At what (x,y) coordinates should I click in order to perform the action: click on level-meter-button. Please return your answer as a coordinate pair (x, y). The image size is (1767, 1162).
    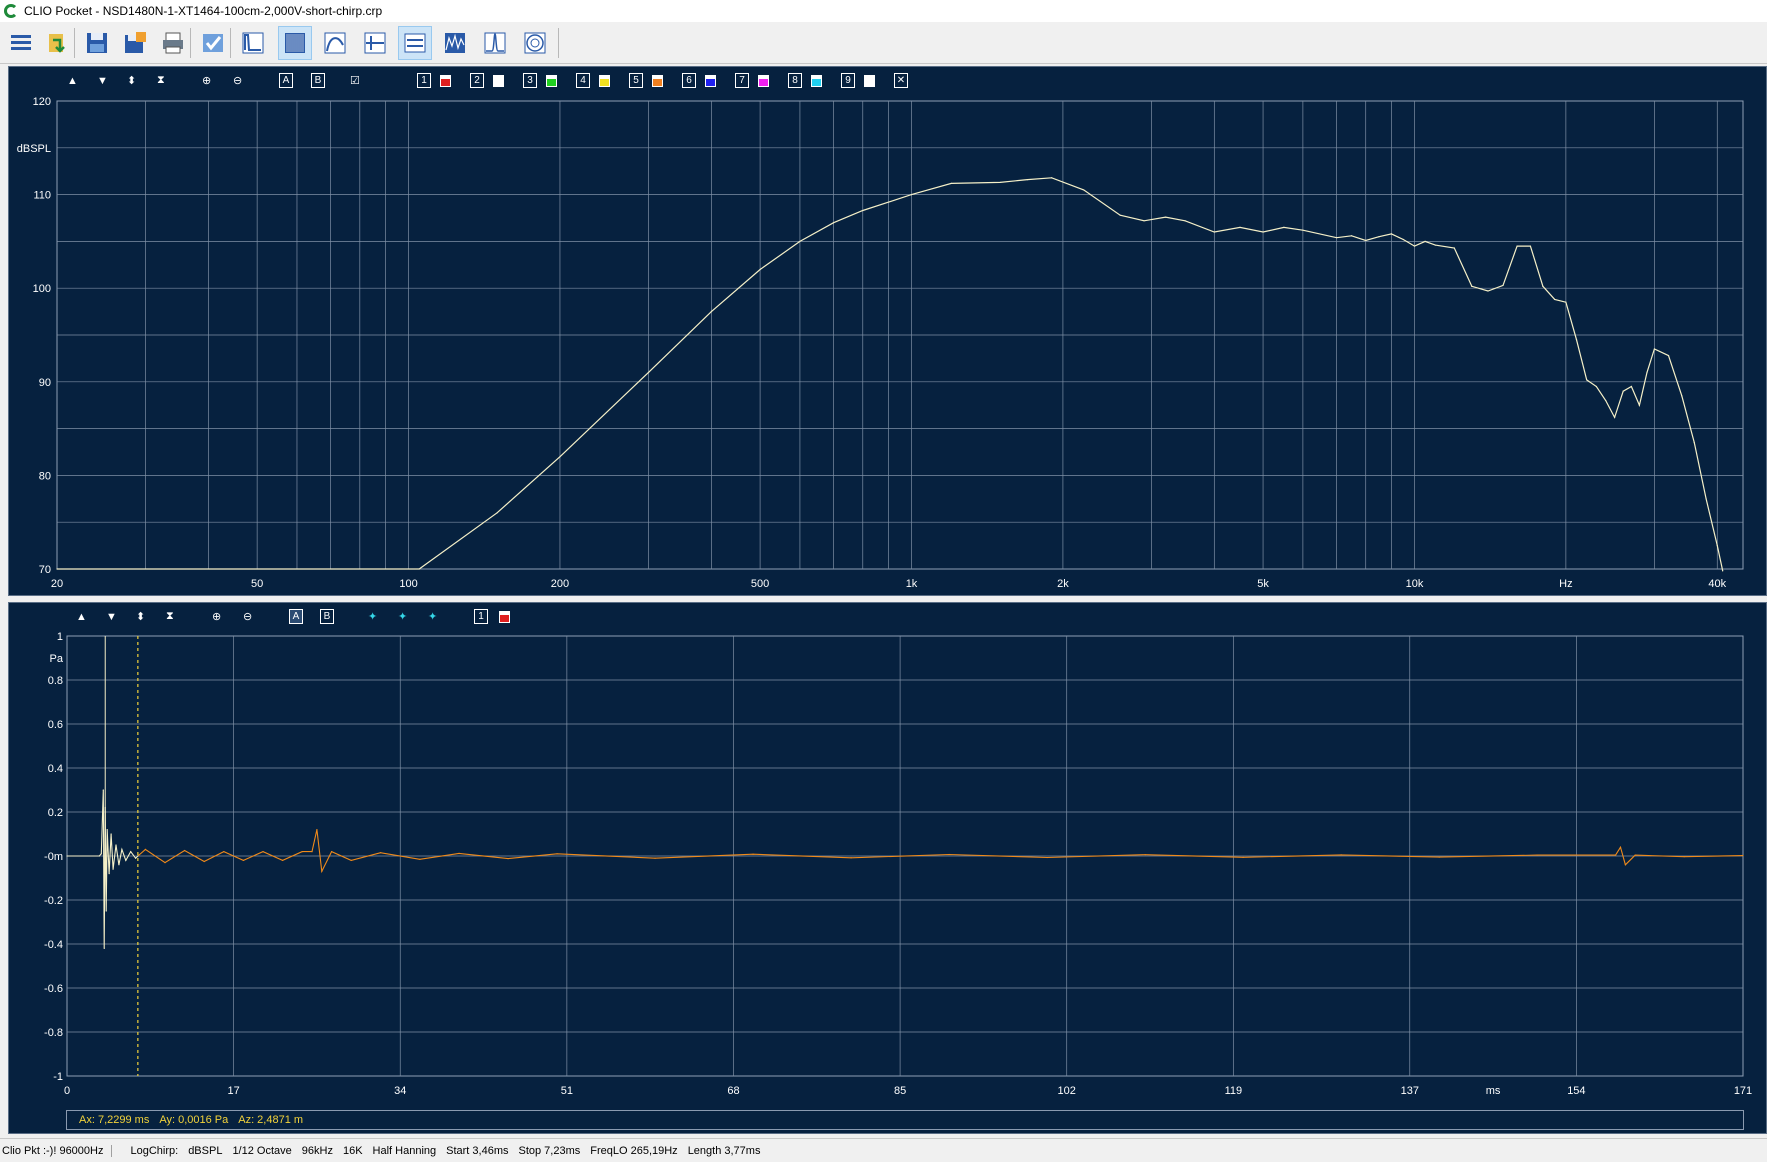
    Looking at the image, I should click on (375, 43).